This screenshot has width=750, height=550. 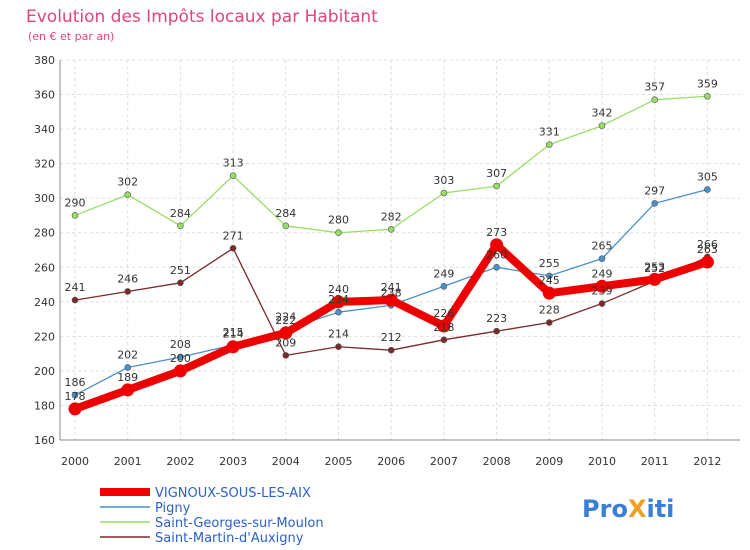 What do you see at coordinates (233, 493) in the screenshot?
I see `legend-label: VIGNOUX-SOUS-LES-AIX` at bounding box center [233, 493].